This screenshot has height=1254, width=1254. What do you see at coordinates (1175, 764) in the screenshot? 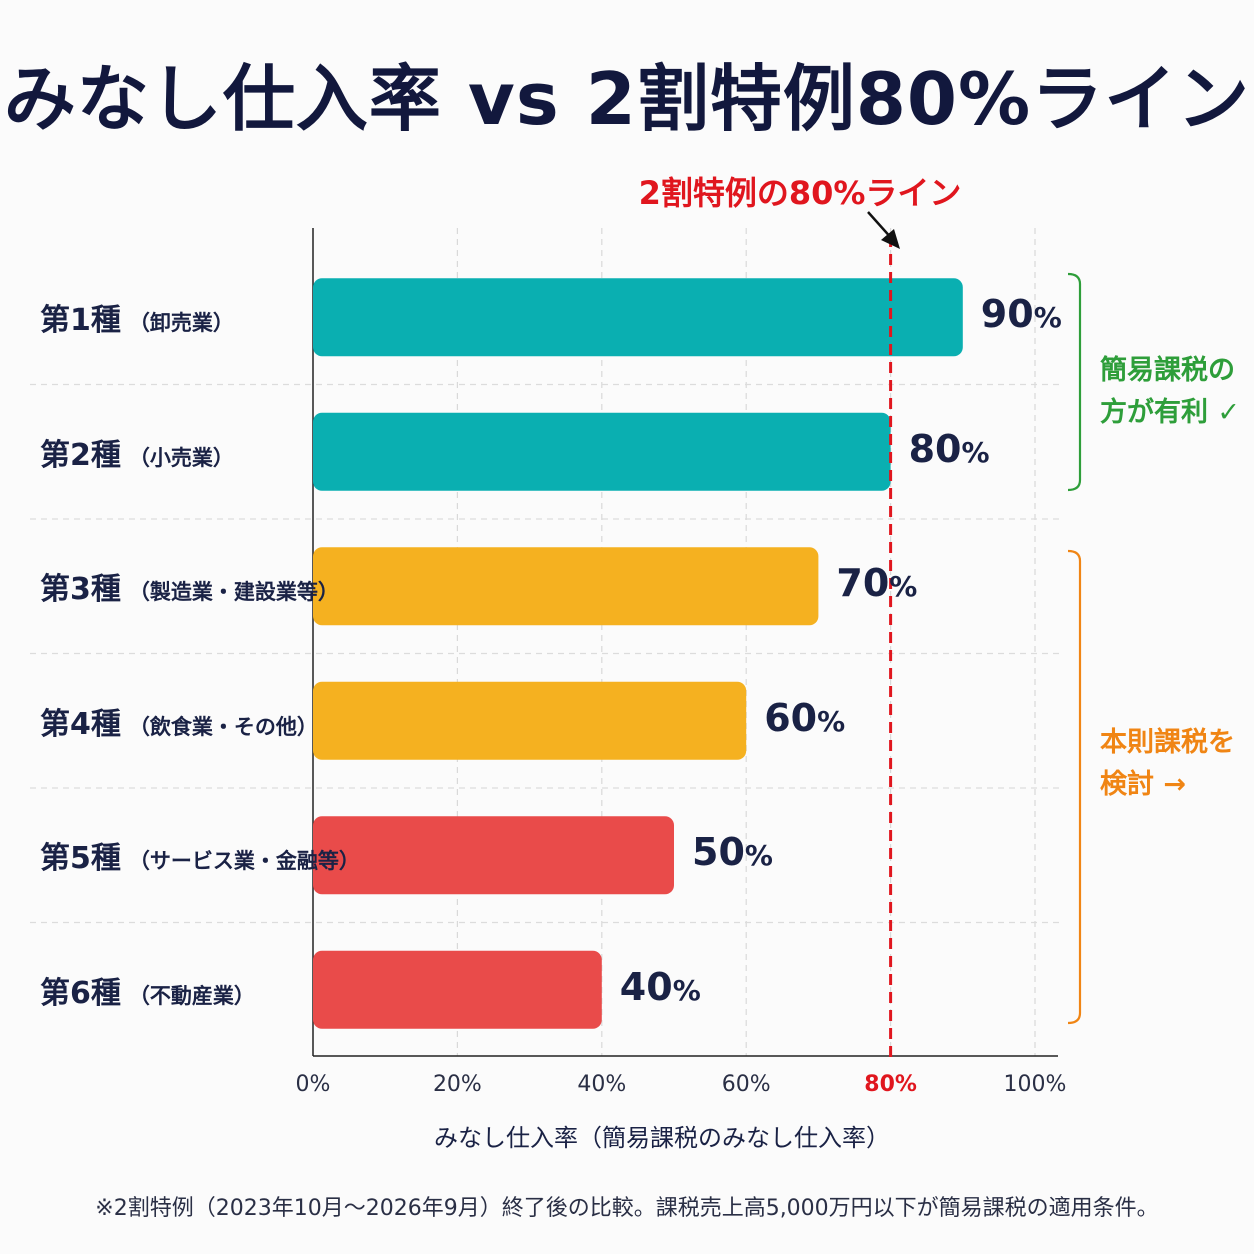
I see `principle-taxation-note: 本則課税を 検討 →` at bounding box center [1175, 764].